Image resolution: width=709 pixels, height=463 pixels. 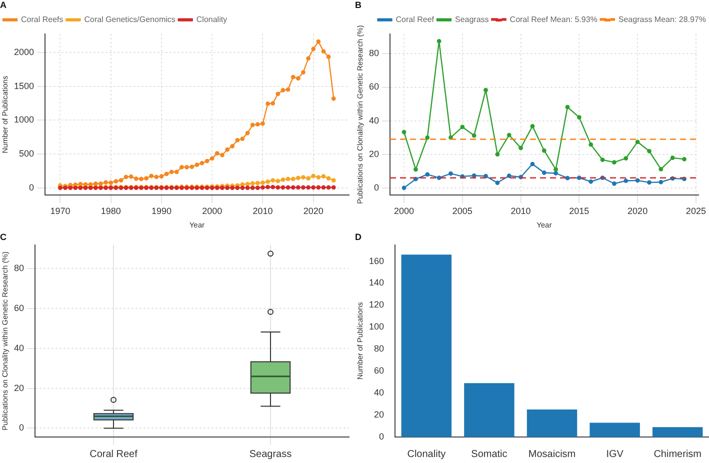 What do you see at coordinates (376, 260) in the screenshot?
I see `y-tick-label: 160` at bounding box center [376, 260].